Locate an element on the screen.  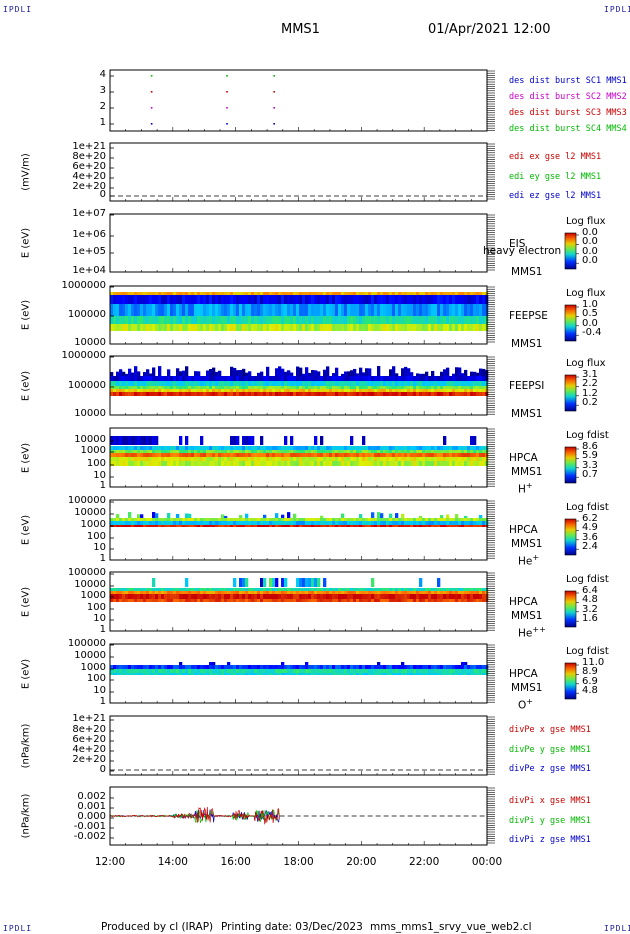
y-tick-label: 1e+06 is located at coordinates (89, 234).